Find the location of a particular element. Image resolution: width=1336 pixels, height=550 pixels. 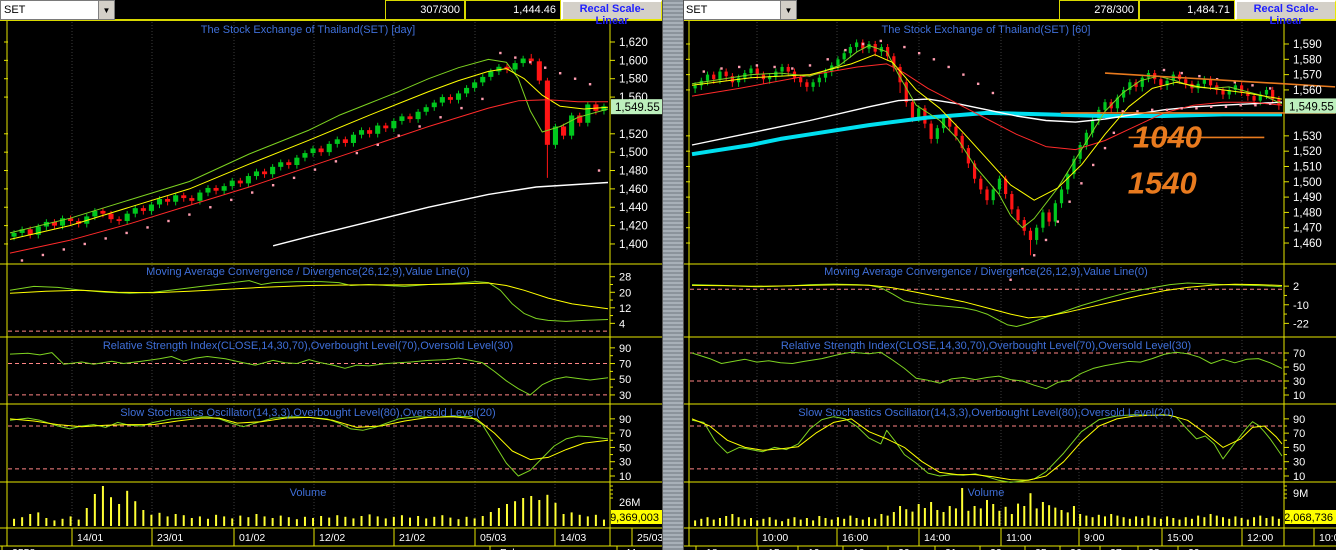

svg-text: 2558 is located at coordinates (24, 548).